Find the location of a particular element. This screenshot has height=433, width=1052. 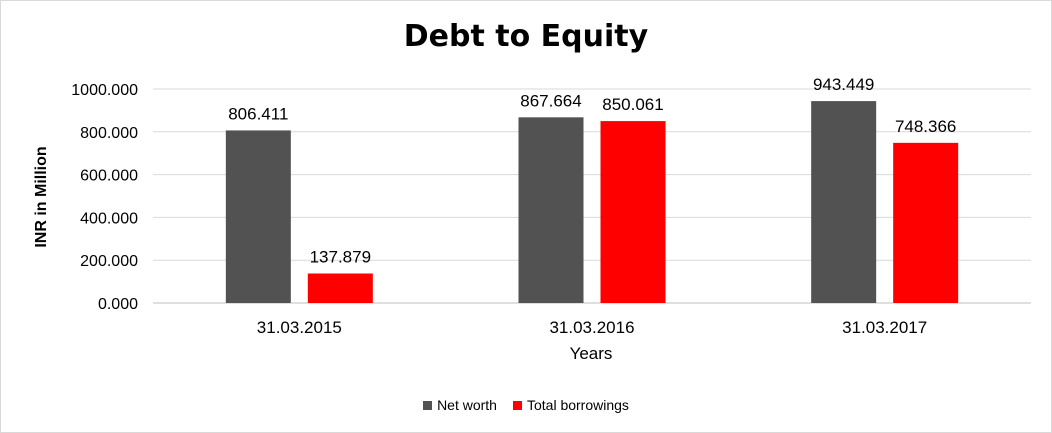

x-tick-label: 31.03.2015 is located at coordinates (299, 327).